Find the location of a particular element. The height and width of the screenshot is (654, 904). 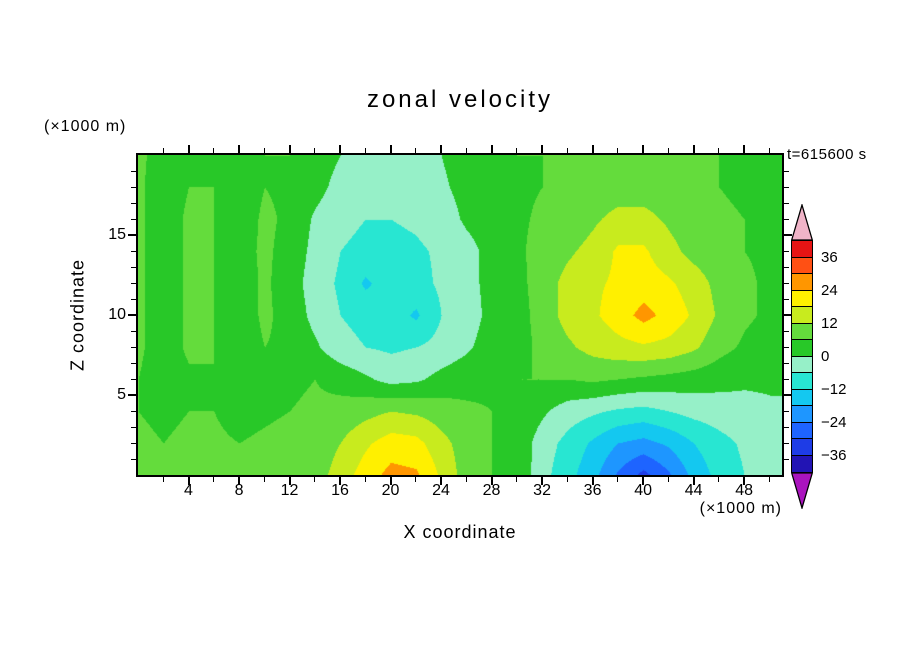

x-tick-label: 28 is located at coordinates (491, 490).